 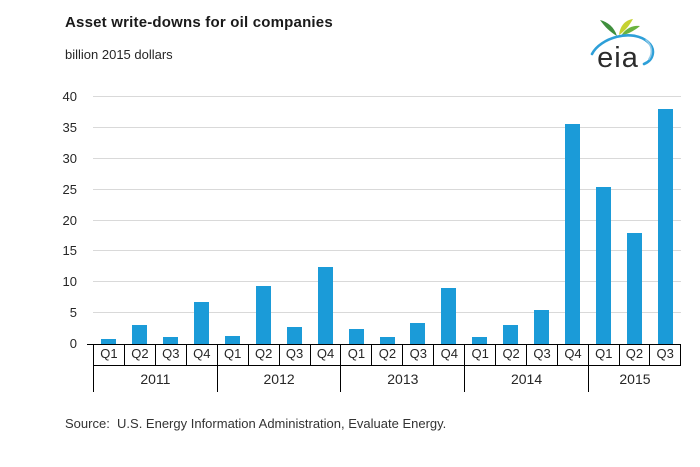 I want to click on bar-2013-Q3, so click(x=418, y=333).